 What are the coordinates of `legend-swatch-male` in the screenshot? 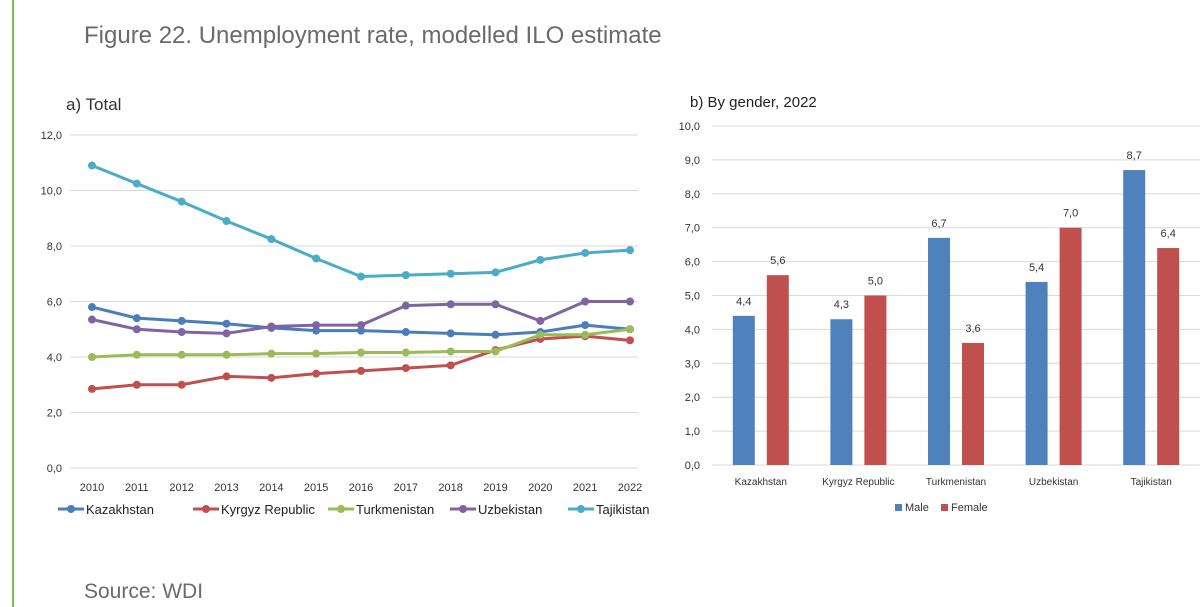 It's located at (898, 507).